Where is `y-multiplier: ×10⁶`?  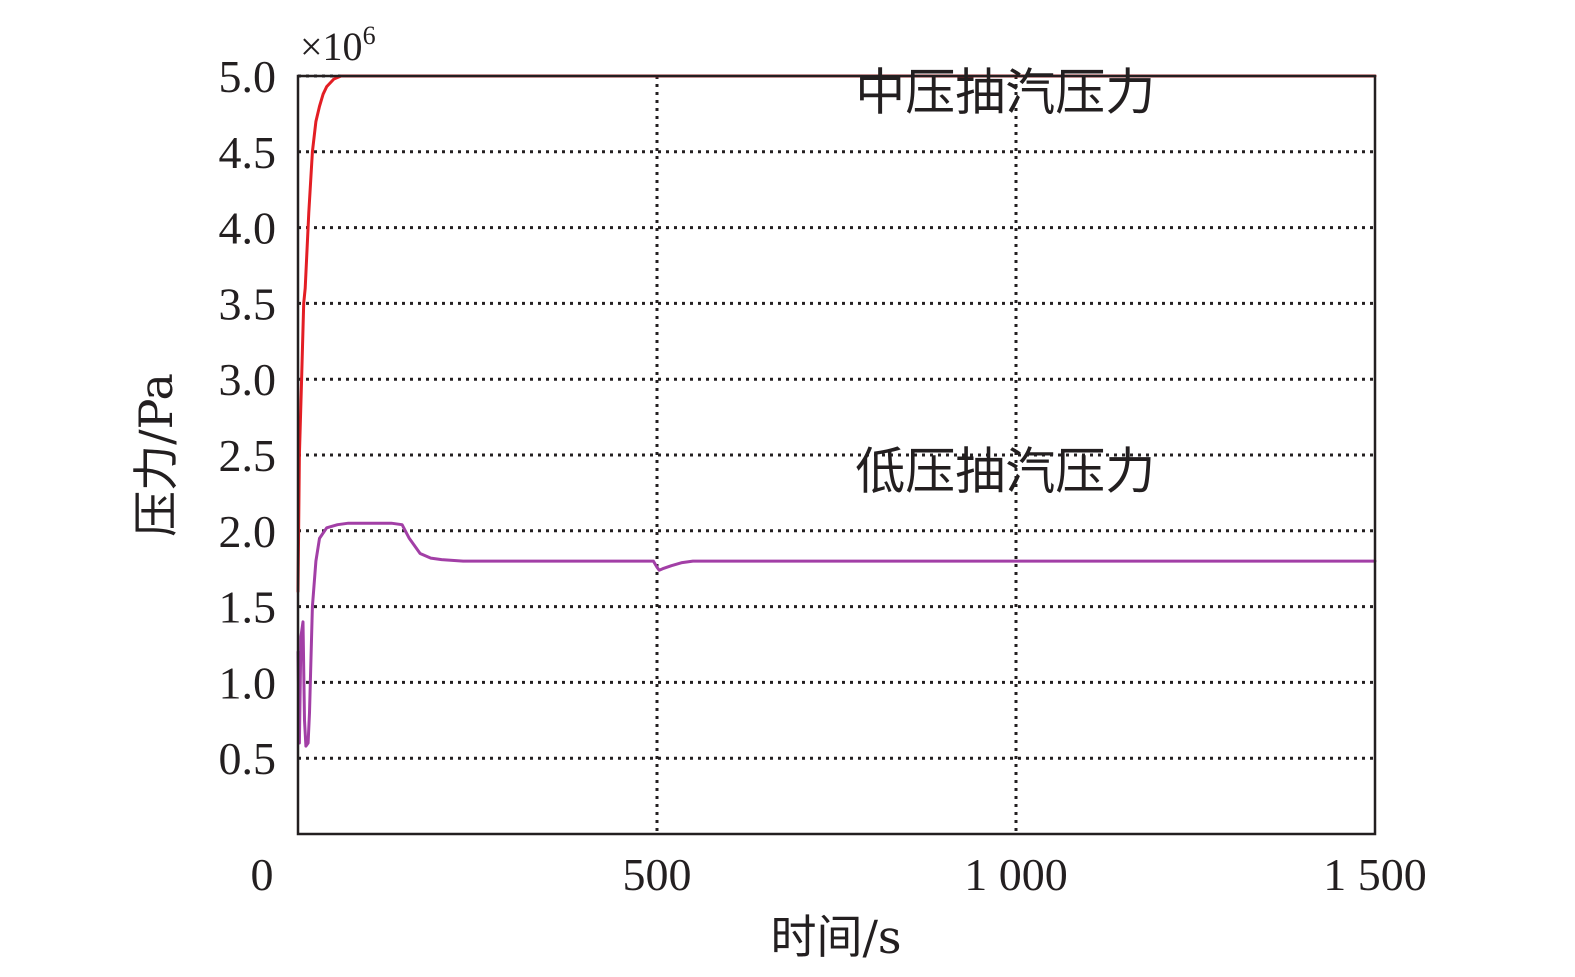 y-multiplier: ×10⁶ is located at coordinates (338, 45).